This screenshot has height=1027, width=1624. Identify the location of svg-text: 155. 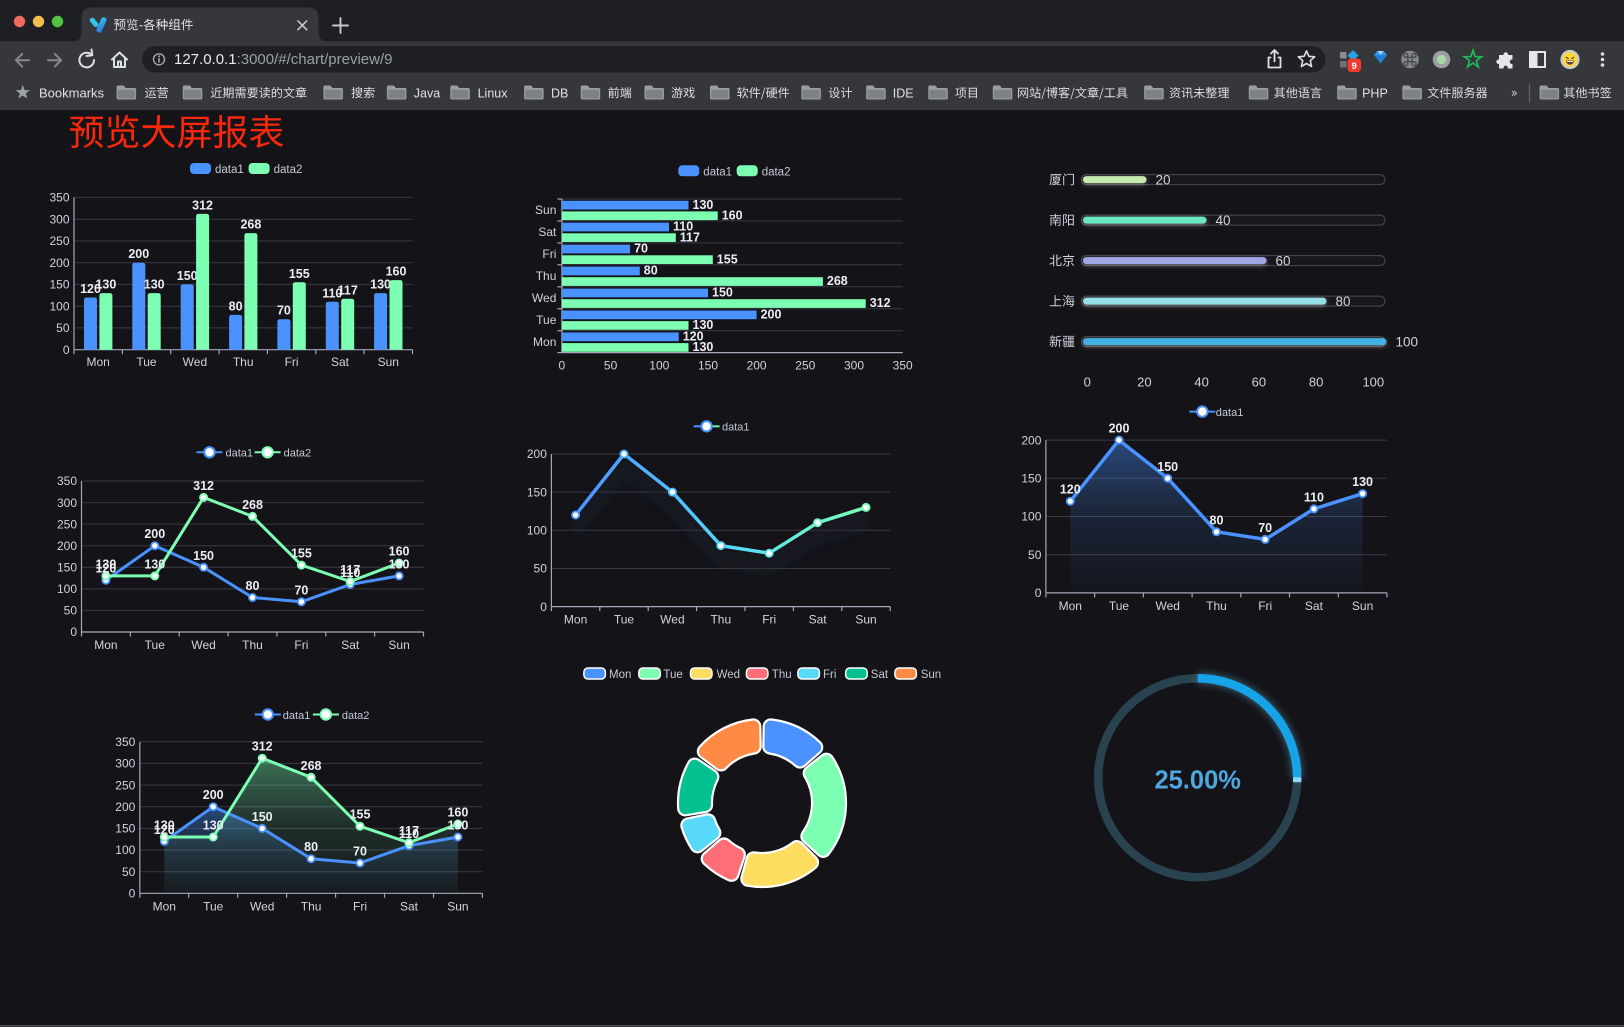
(727, 259).